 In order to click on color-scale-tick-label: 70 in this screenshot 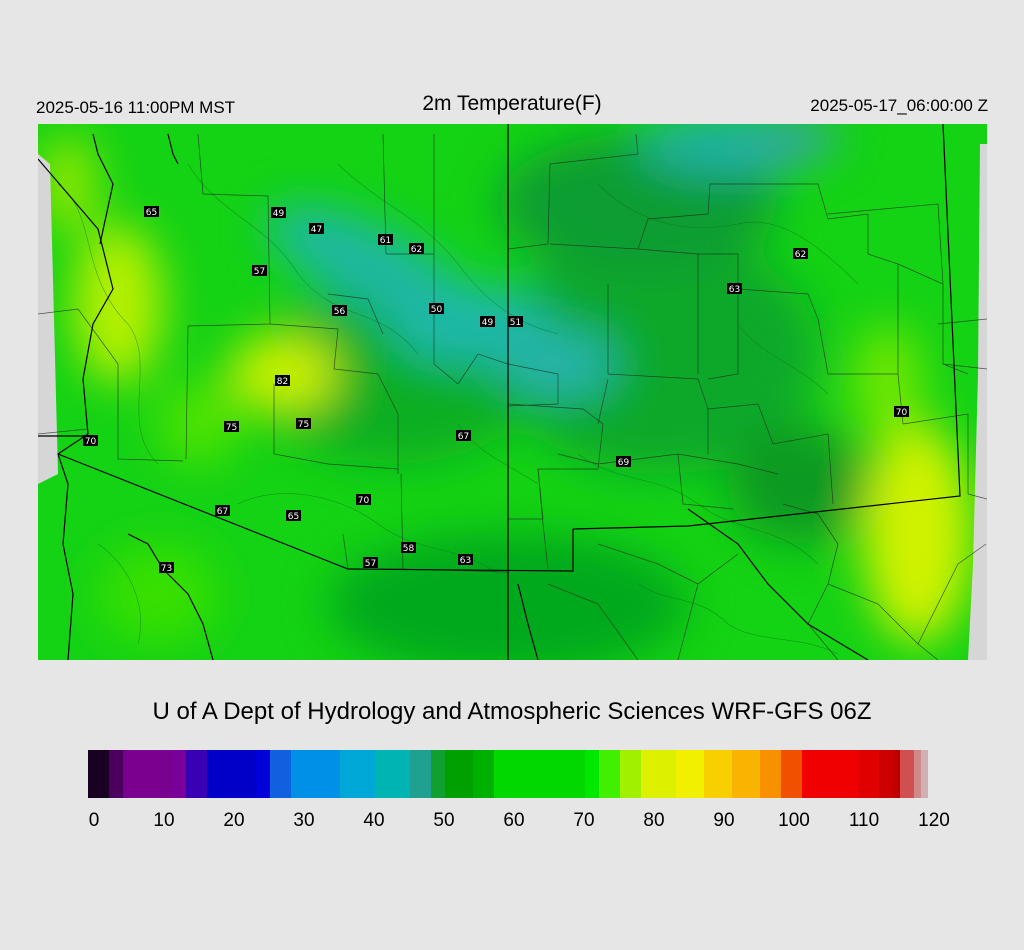, I will do `click(584, 820)`.